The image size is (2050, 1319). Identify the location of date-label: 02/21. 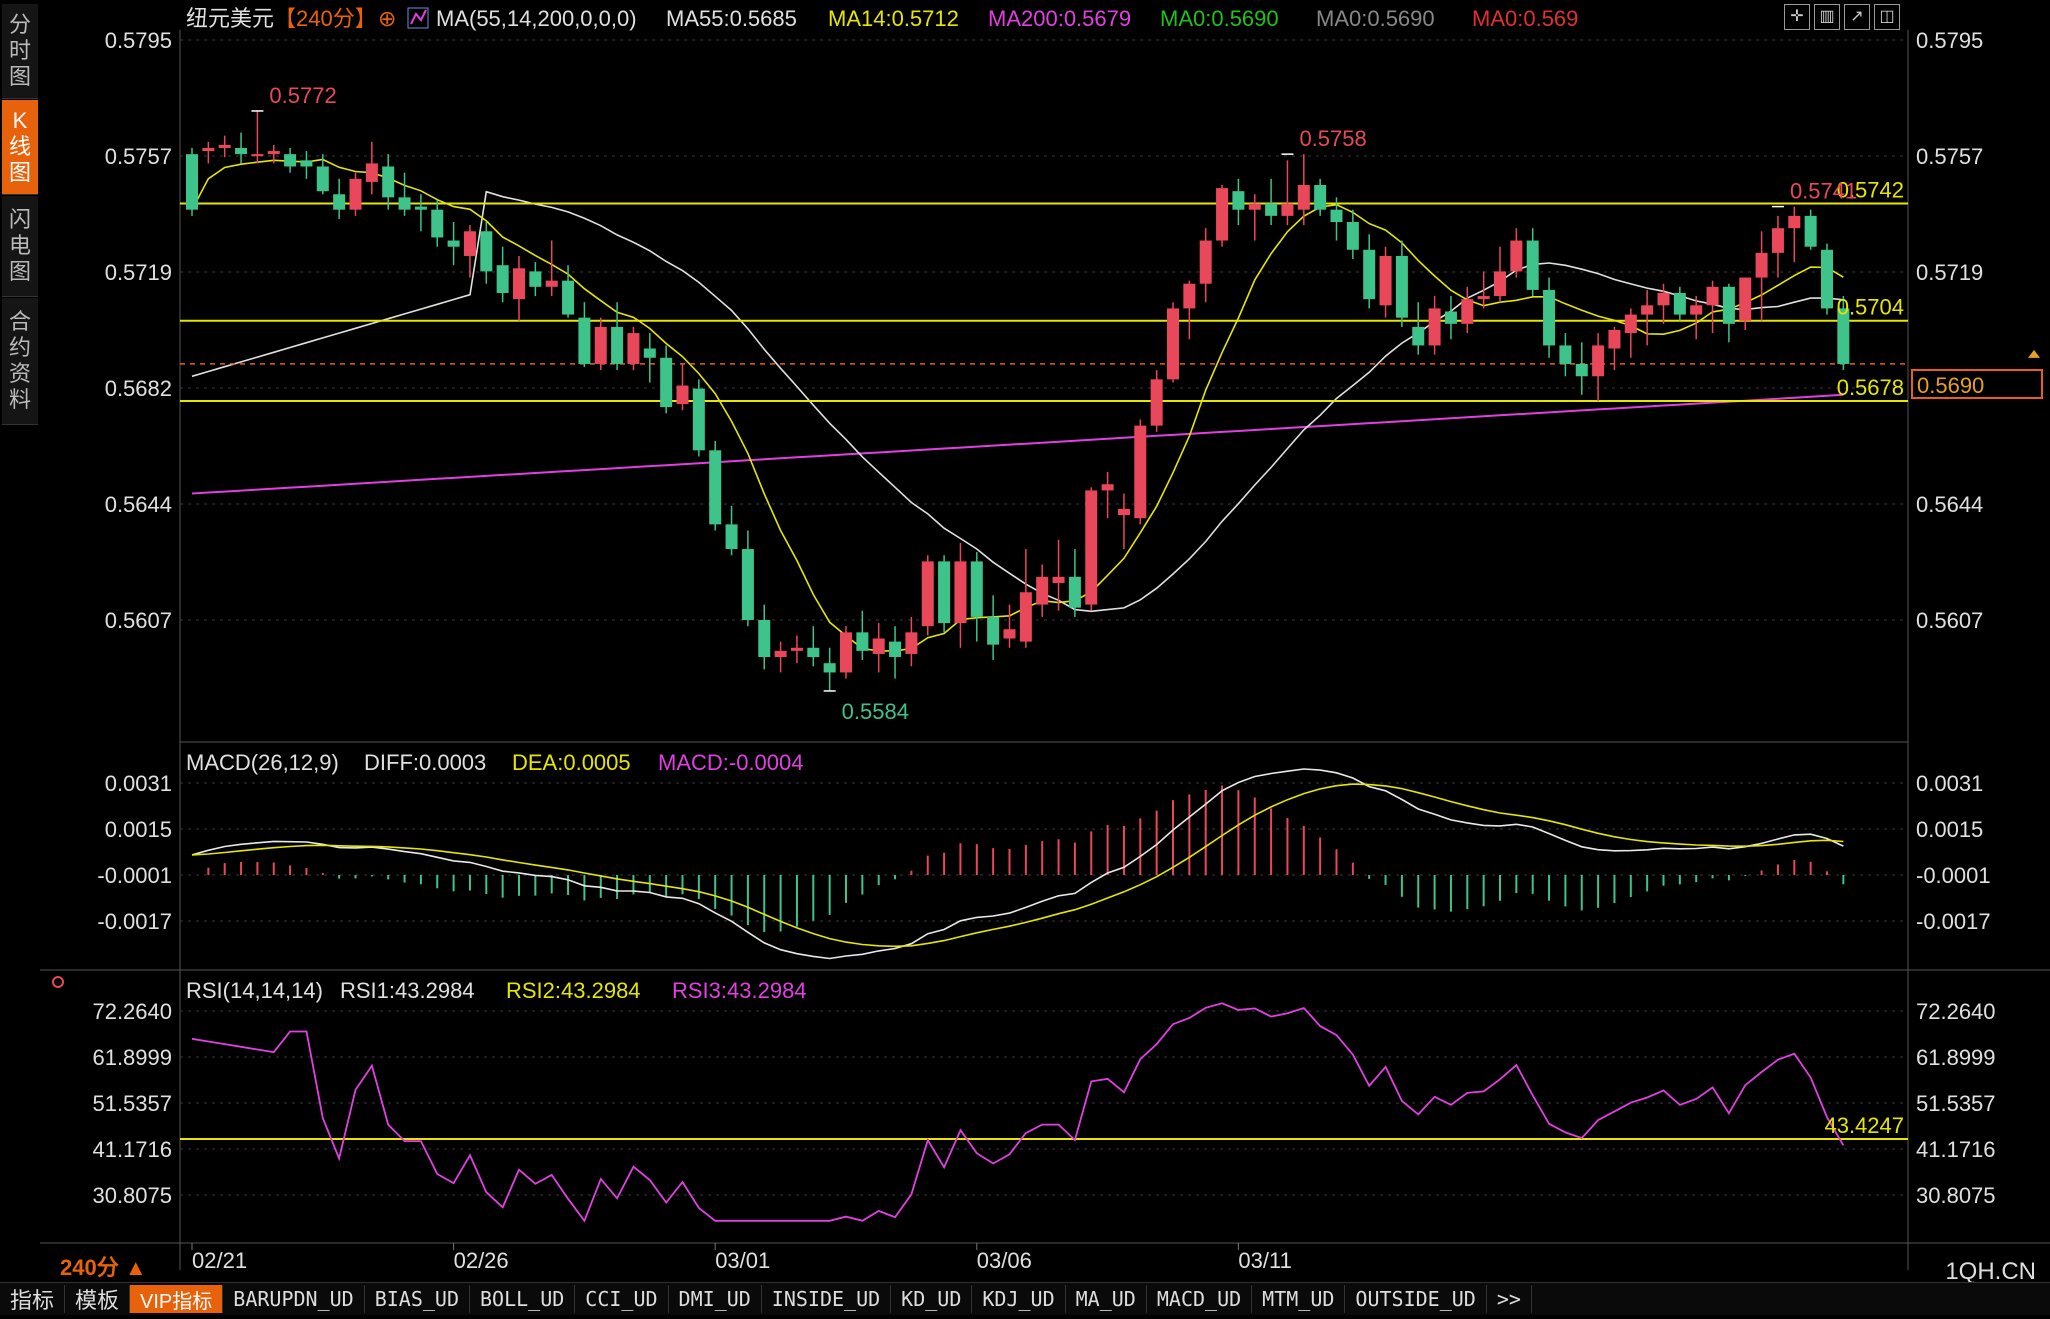
(219, 1260).